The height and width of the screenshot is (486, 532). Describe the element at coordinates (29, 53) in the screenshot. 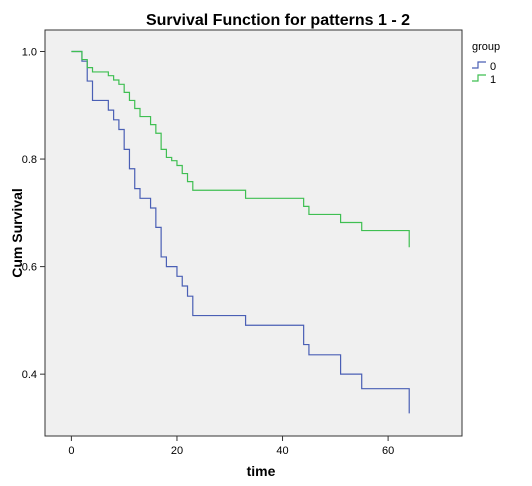

I see `y-tick-label: 1.0` at that location.